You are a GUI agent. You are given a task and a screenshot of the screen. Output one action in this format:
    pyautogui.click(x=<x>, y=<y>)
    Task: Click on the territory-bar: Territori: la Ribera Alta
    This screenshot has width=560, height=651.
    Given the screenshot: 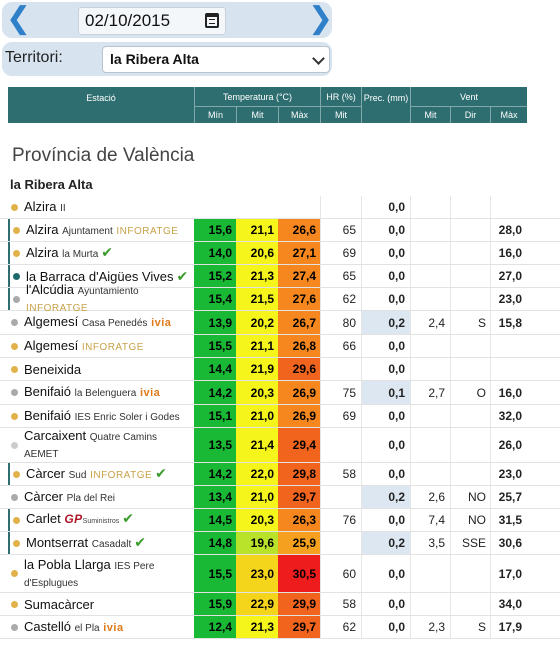 What is the action you would take?
    pyautogui.click(x=167, y=59)
    